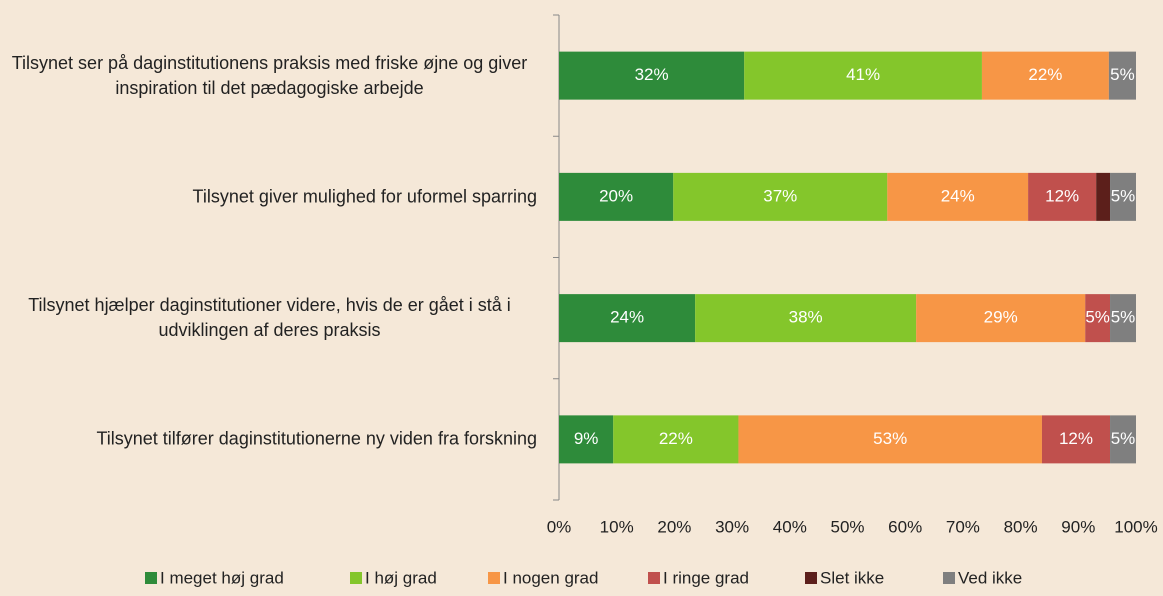  What do you see at coordinates (1135, 526) in the screenshot?
I see `x-tick-label: 100%` at bounding box center [1135, 526].